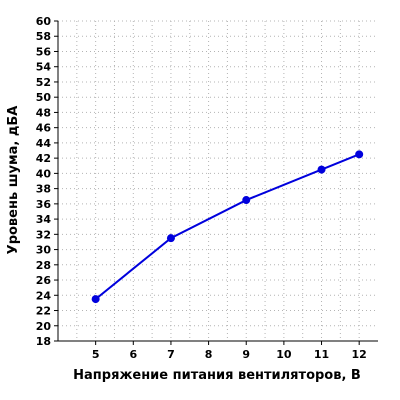 The width and height of the screenshot is (400, 400). I want to click on x-tick-label: 5, so click(96, 354).